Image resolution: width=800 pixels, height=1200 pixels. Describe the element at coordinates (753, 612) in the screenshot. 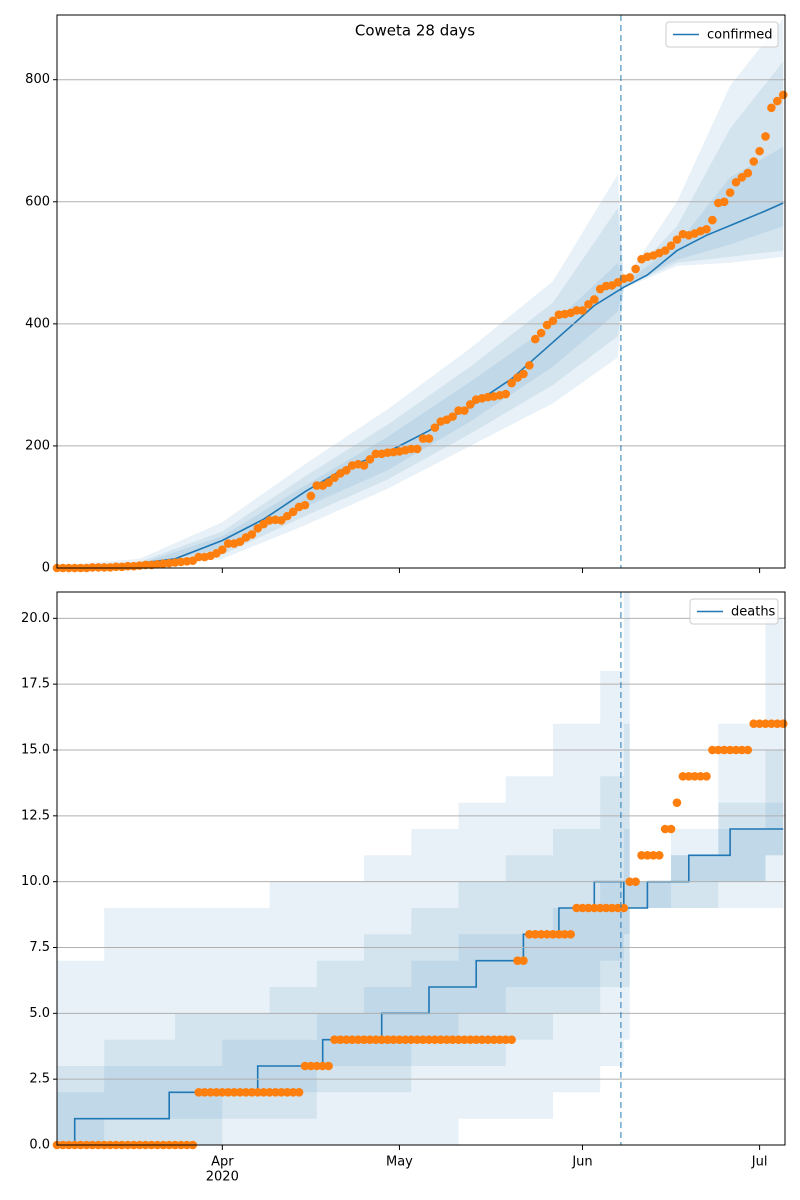

I see `legend-label: deaths` at that location.